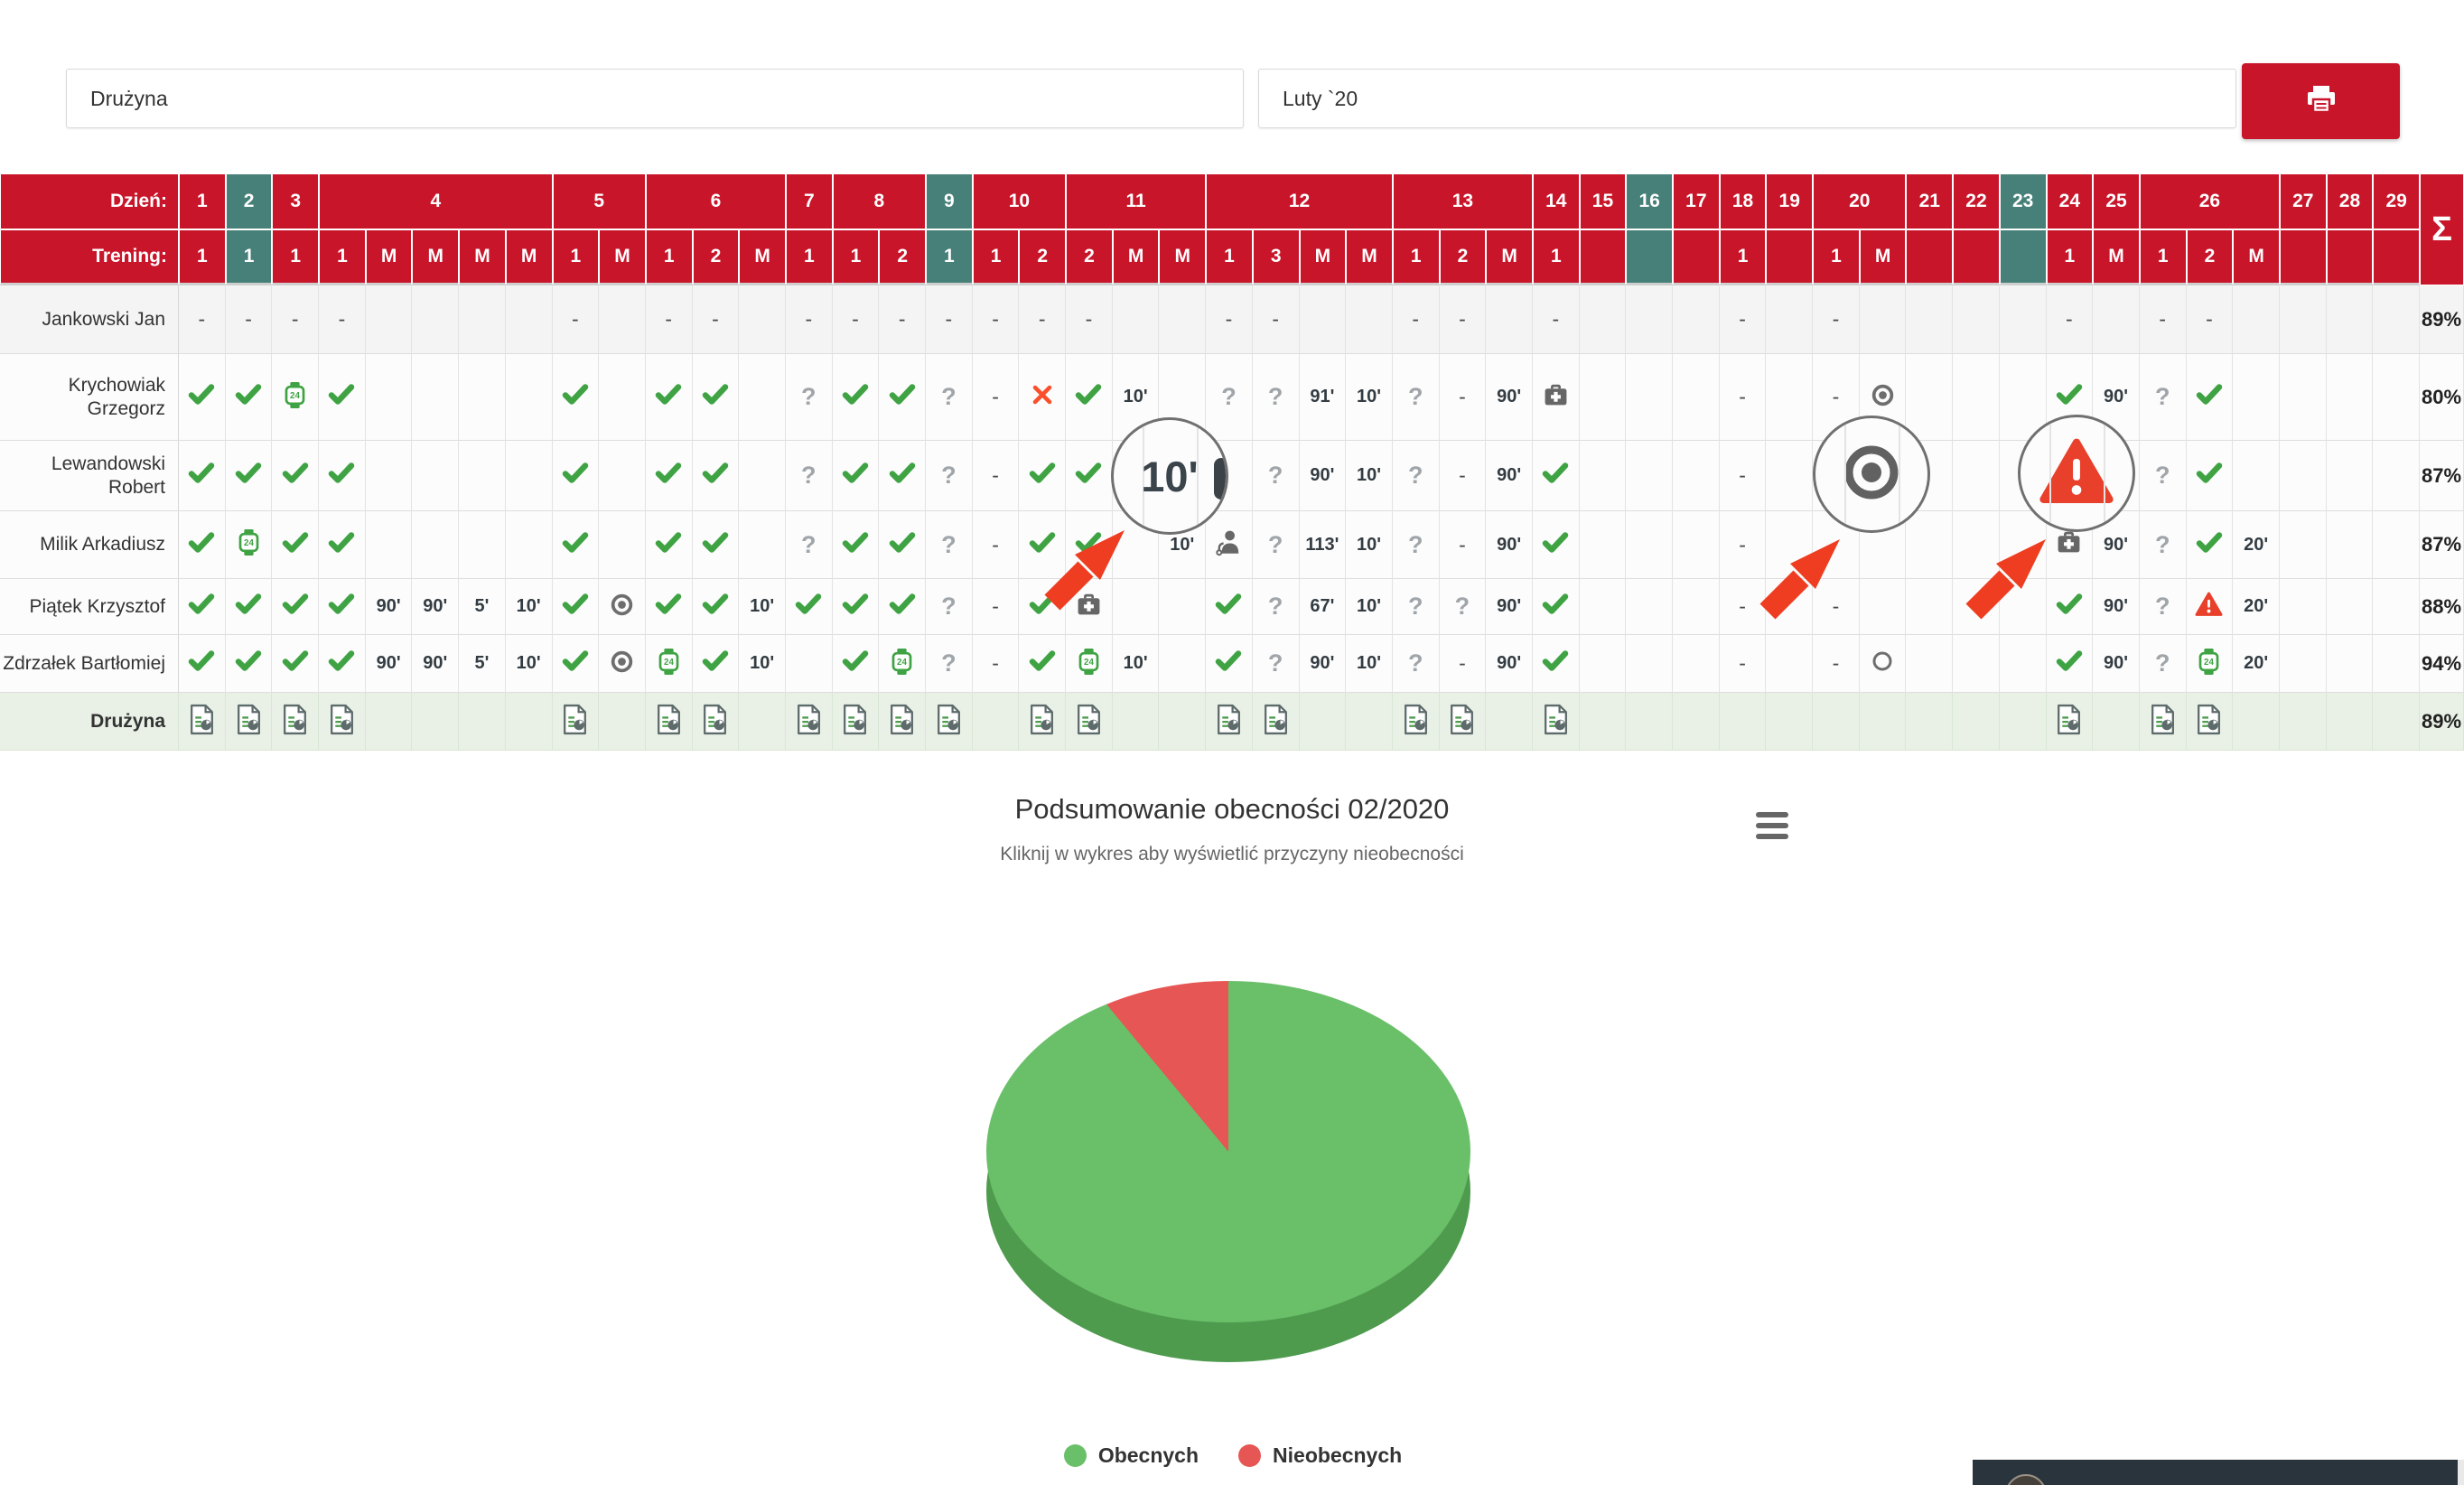  What do you see at coordinates (482, 664) in the screenshot?
I see `attendance-cell: 5'` at bounding box center [482, 664].